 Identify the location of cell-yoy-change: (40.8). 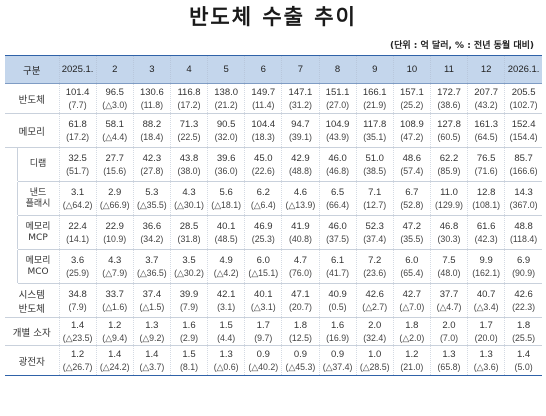
(300, 238).